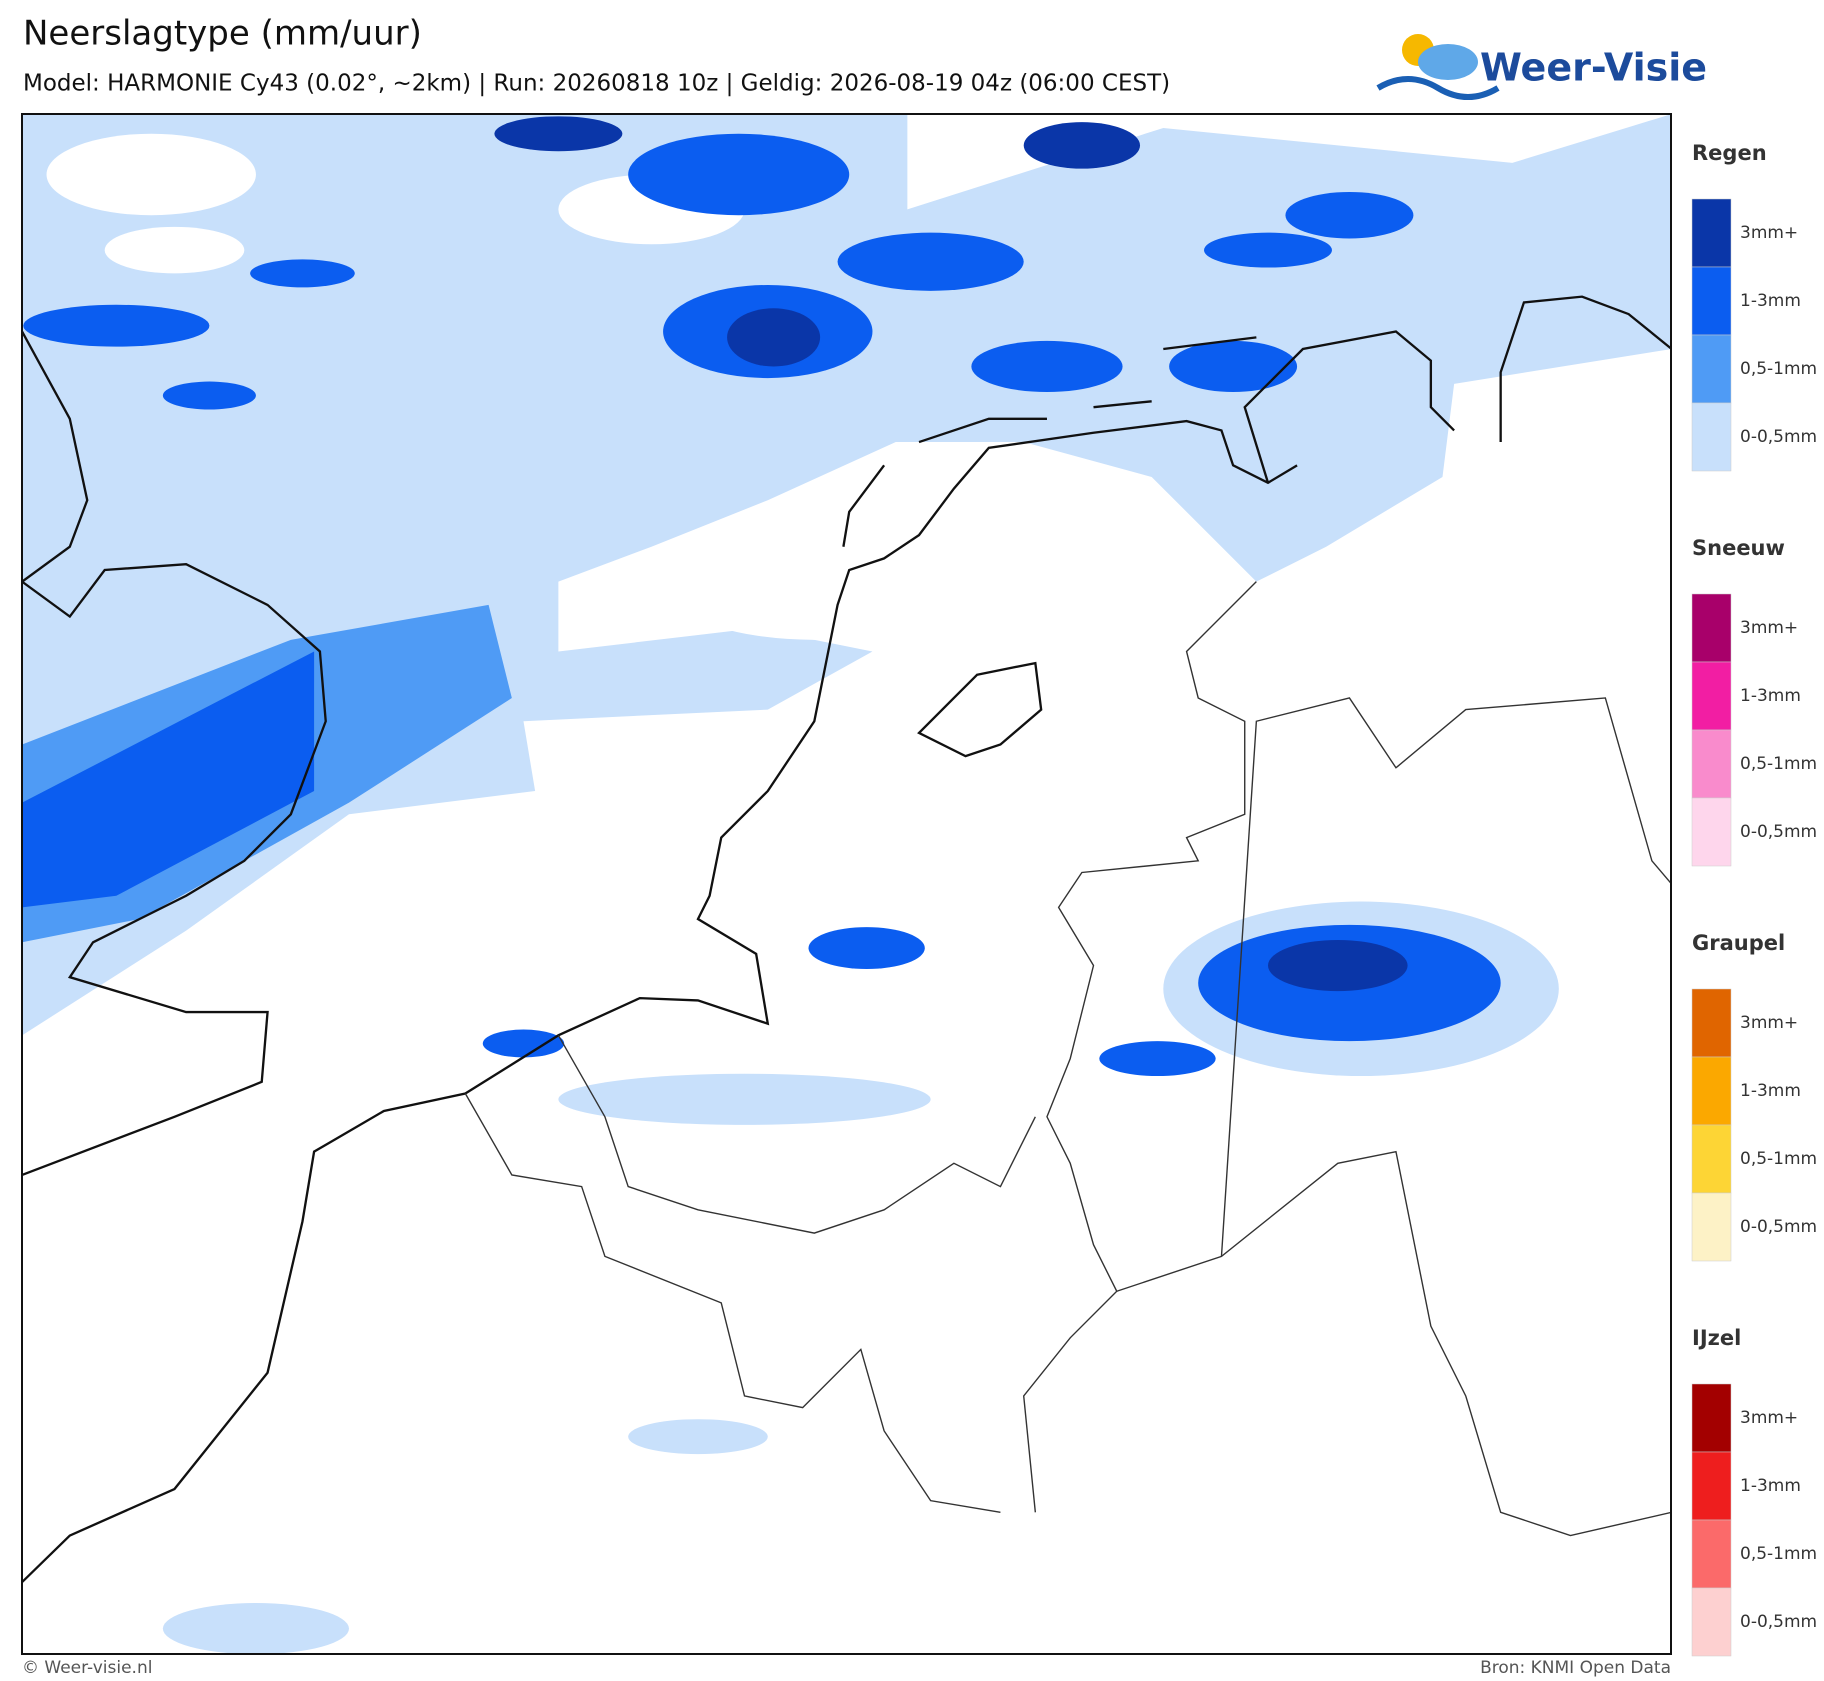 The width and height of the screenshot is (1824, 1681). Describe the element at coordinates (1729, 153) in the screenshot. I see `legend-title: Regen` at that location.